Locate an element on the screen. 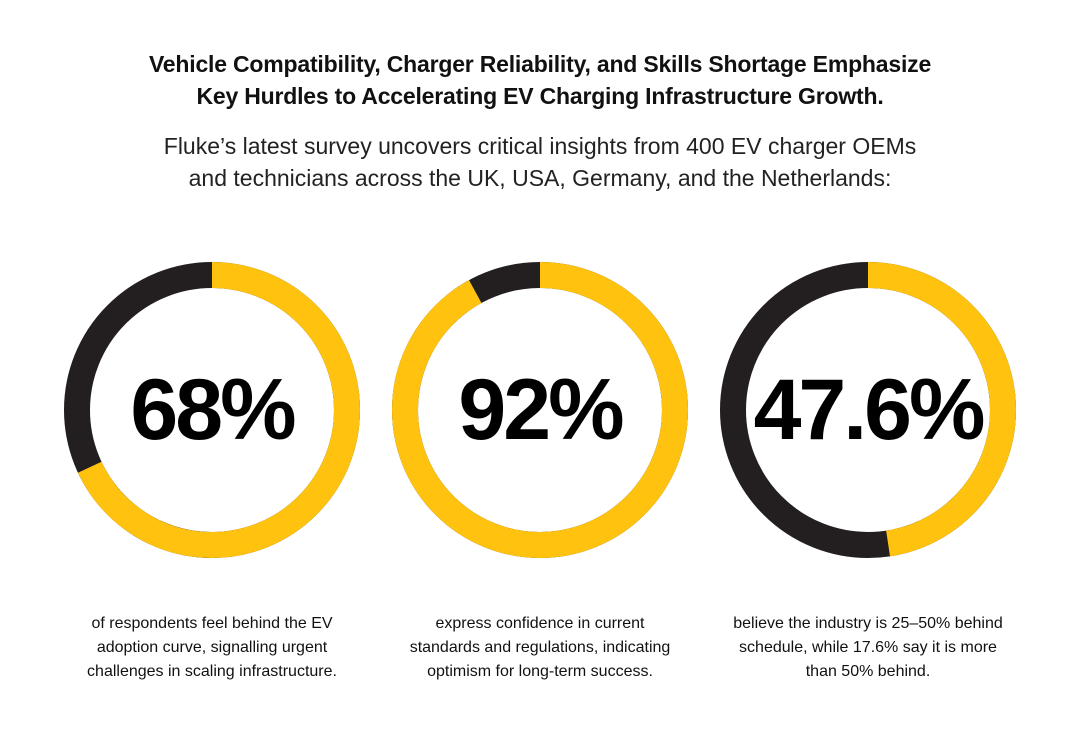  stat-value-2: 92% is located at coordinates (541, 409).